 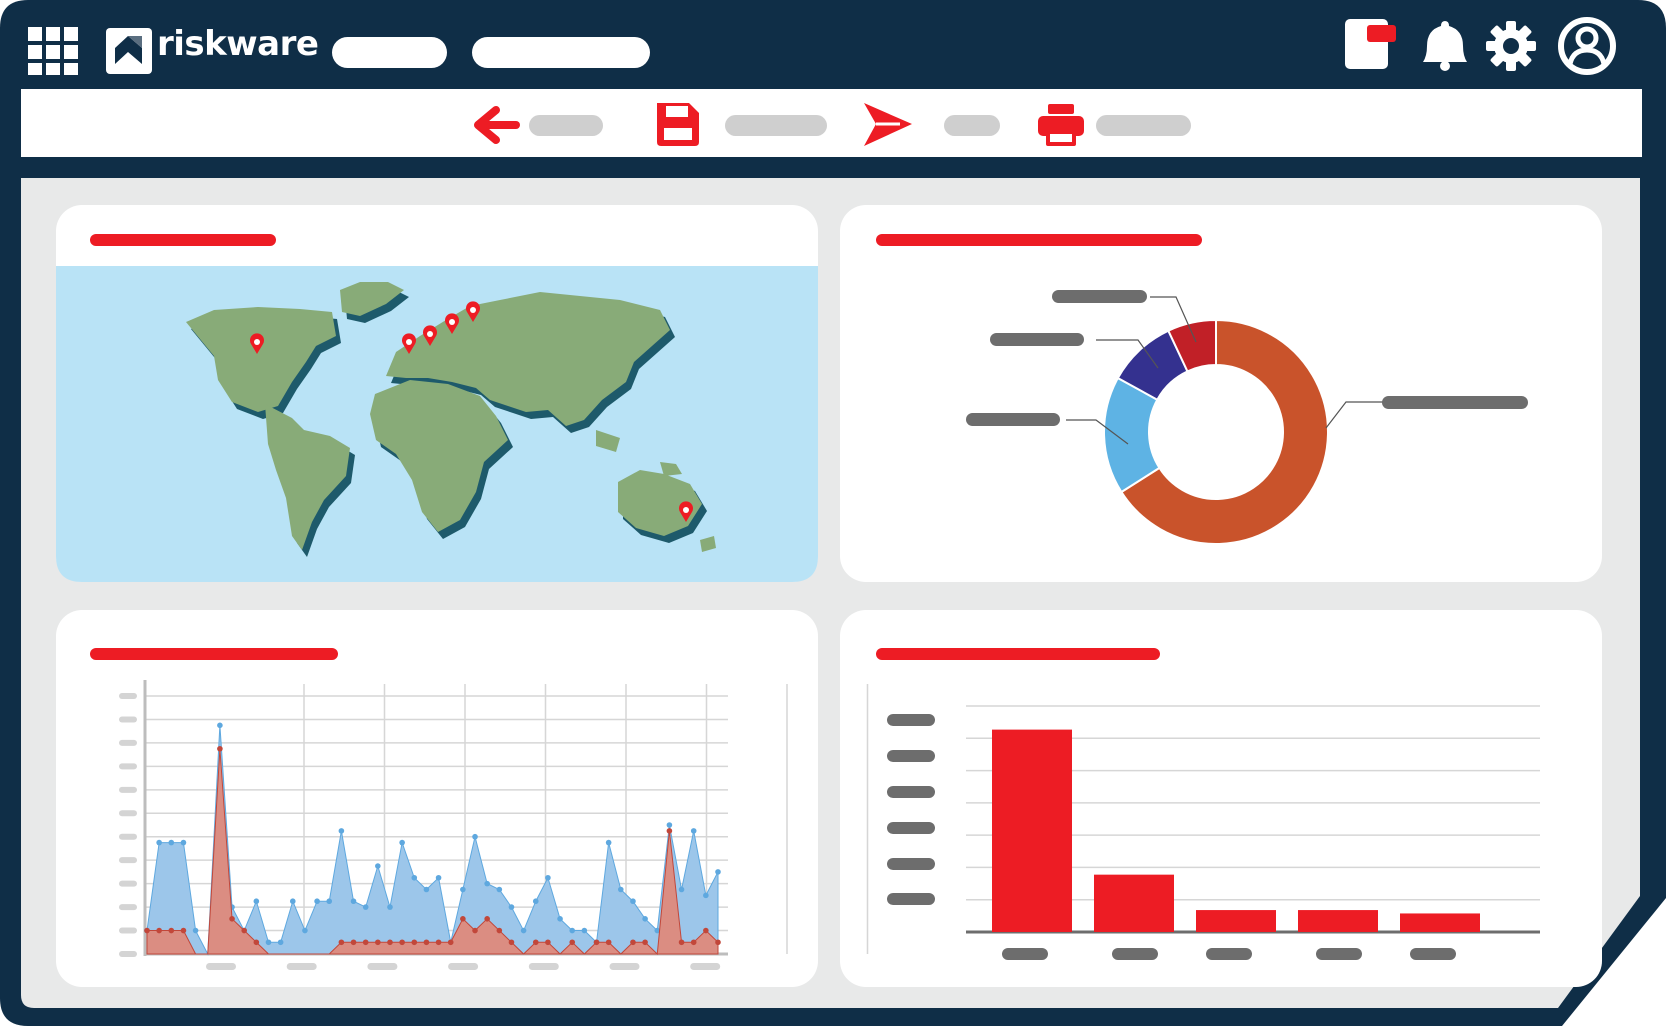 I want to click on send-label-placeholder, so click(x=972, y=125).